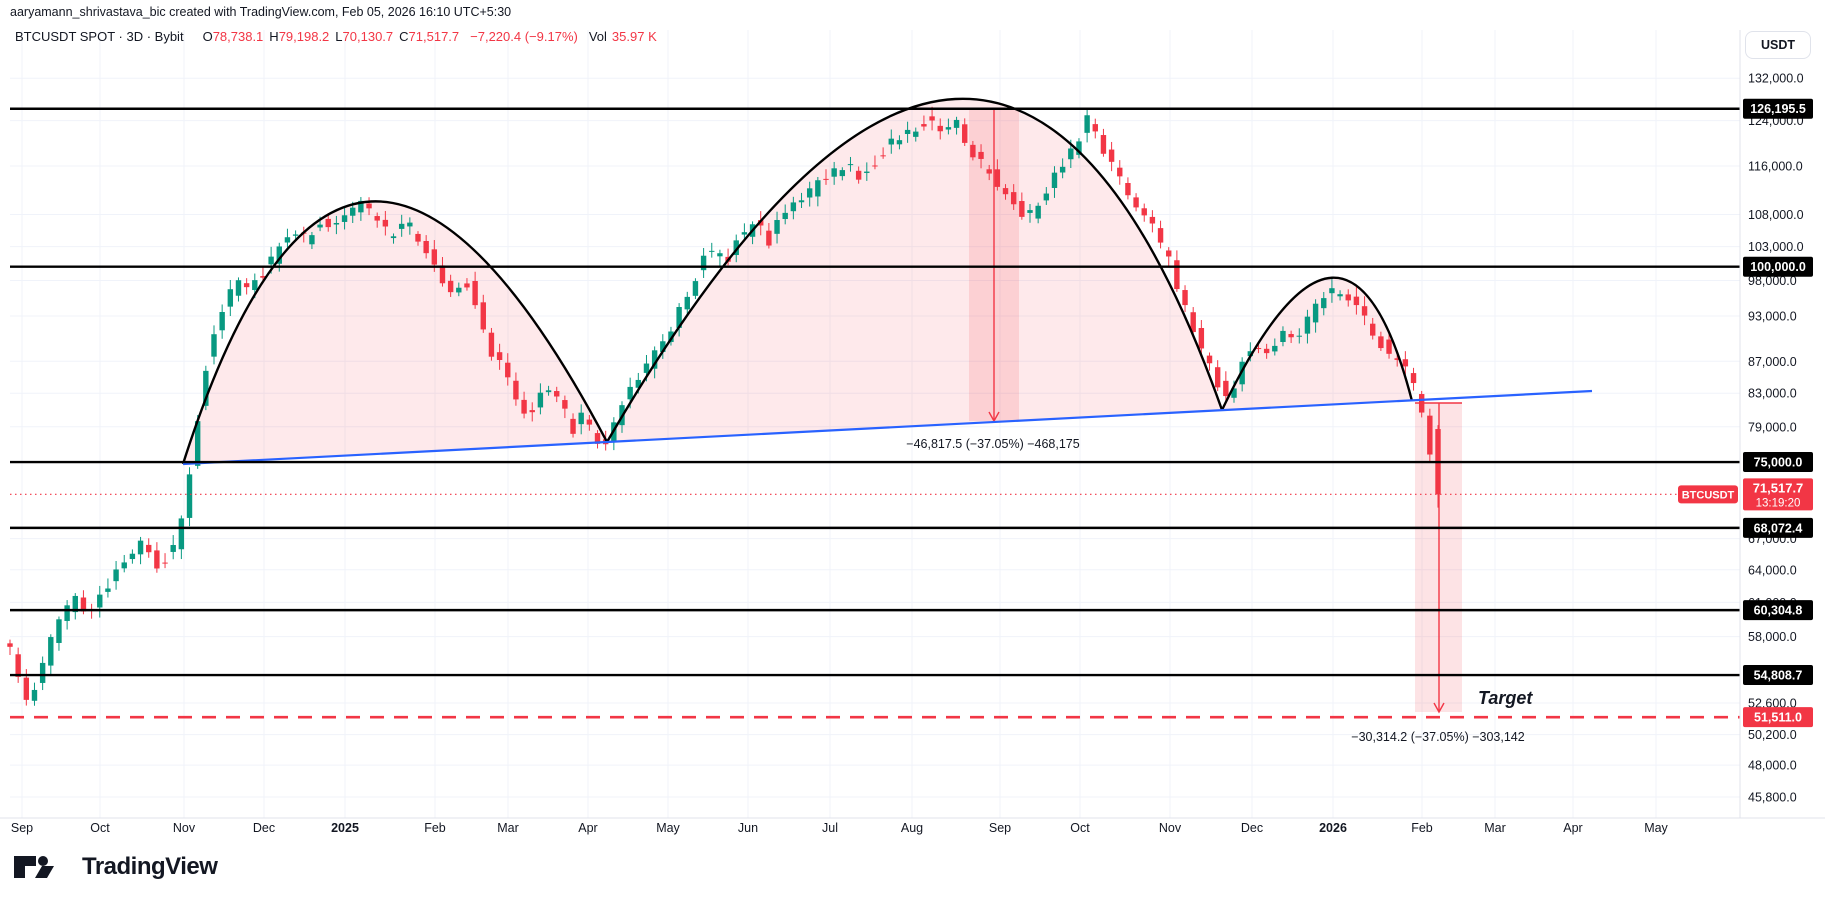  I want to click on ohlc-key: C, so click(404, 36).